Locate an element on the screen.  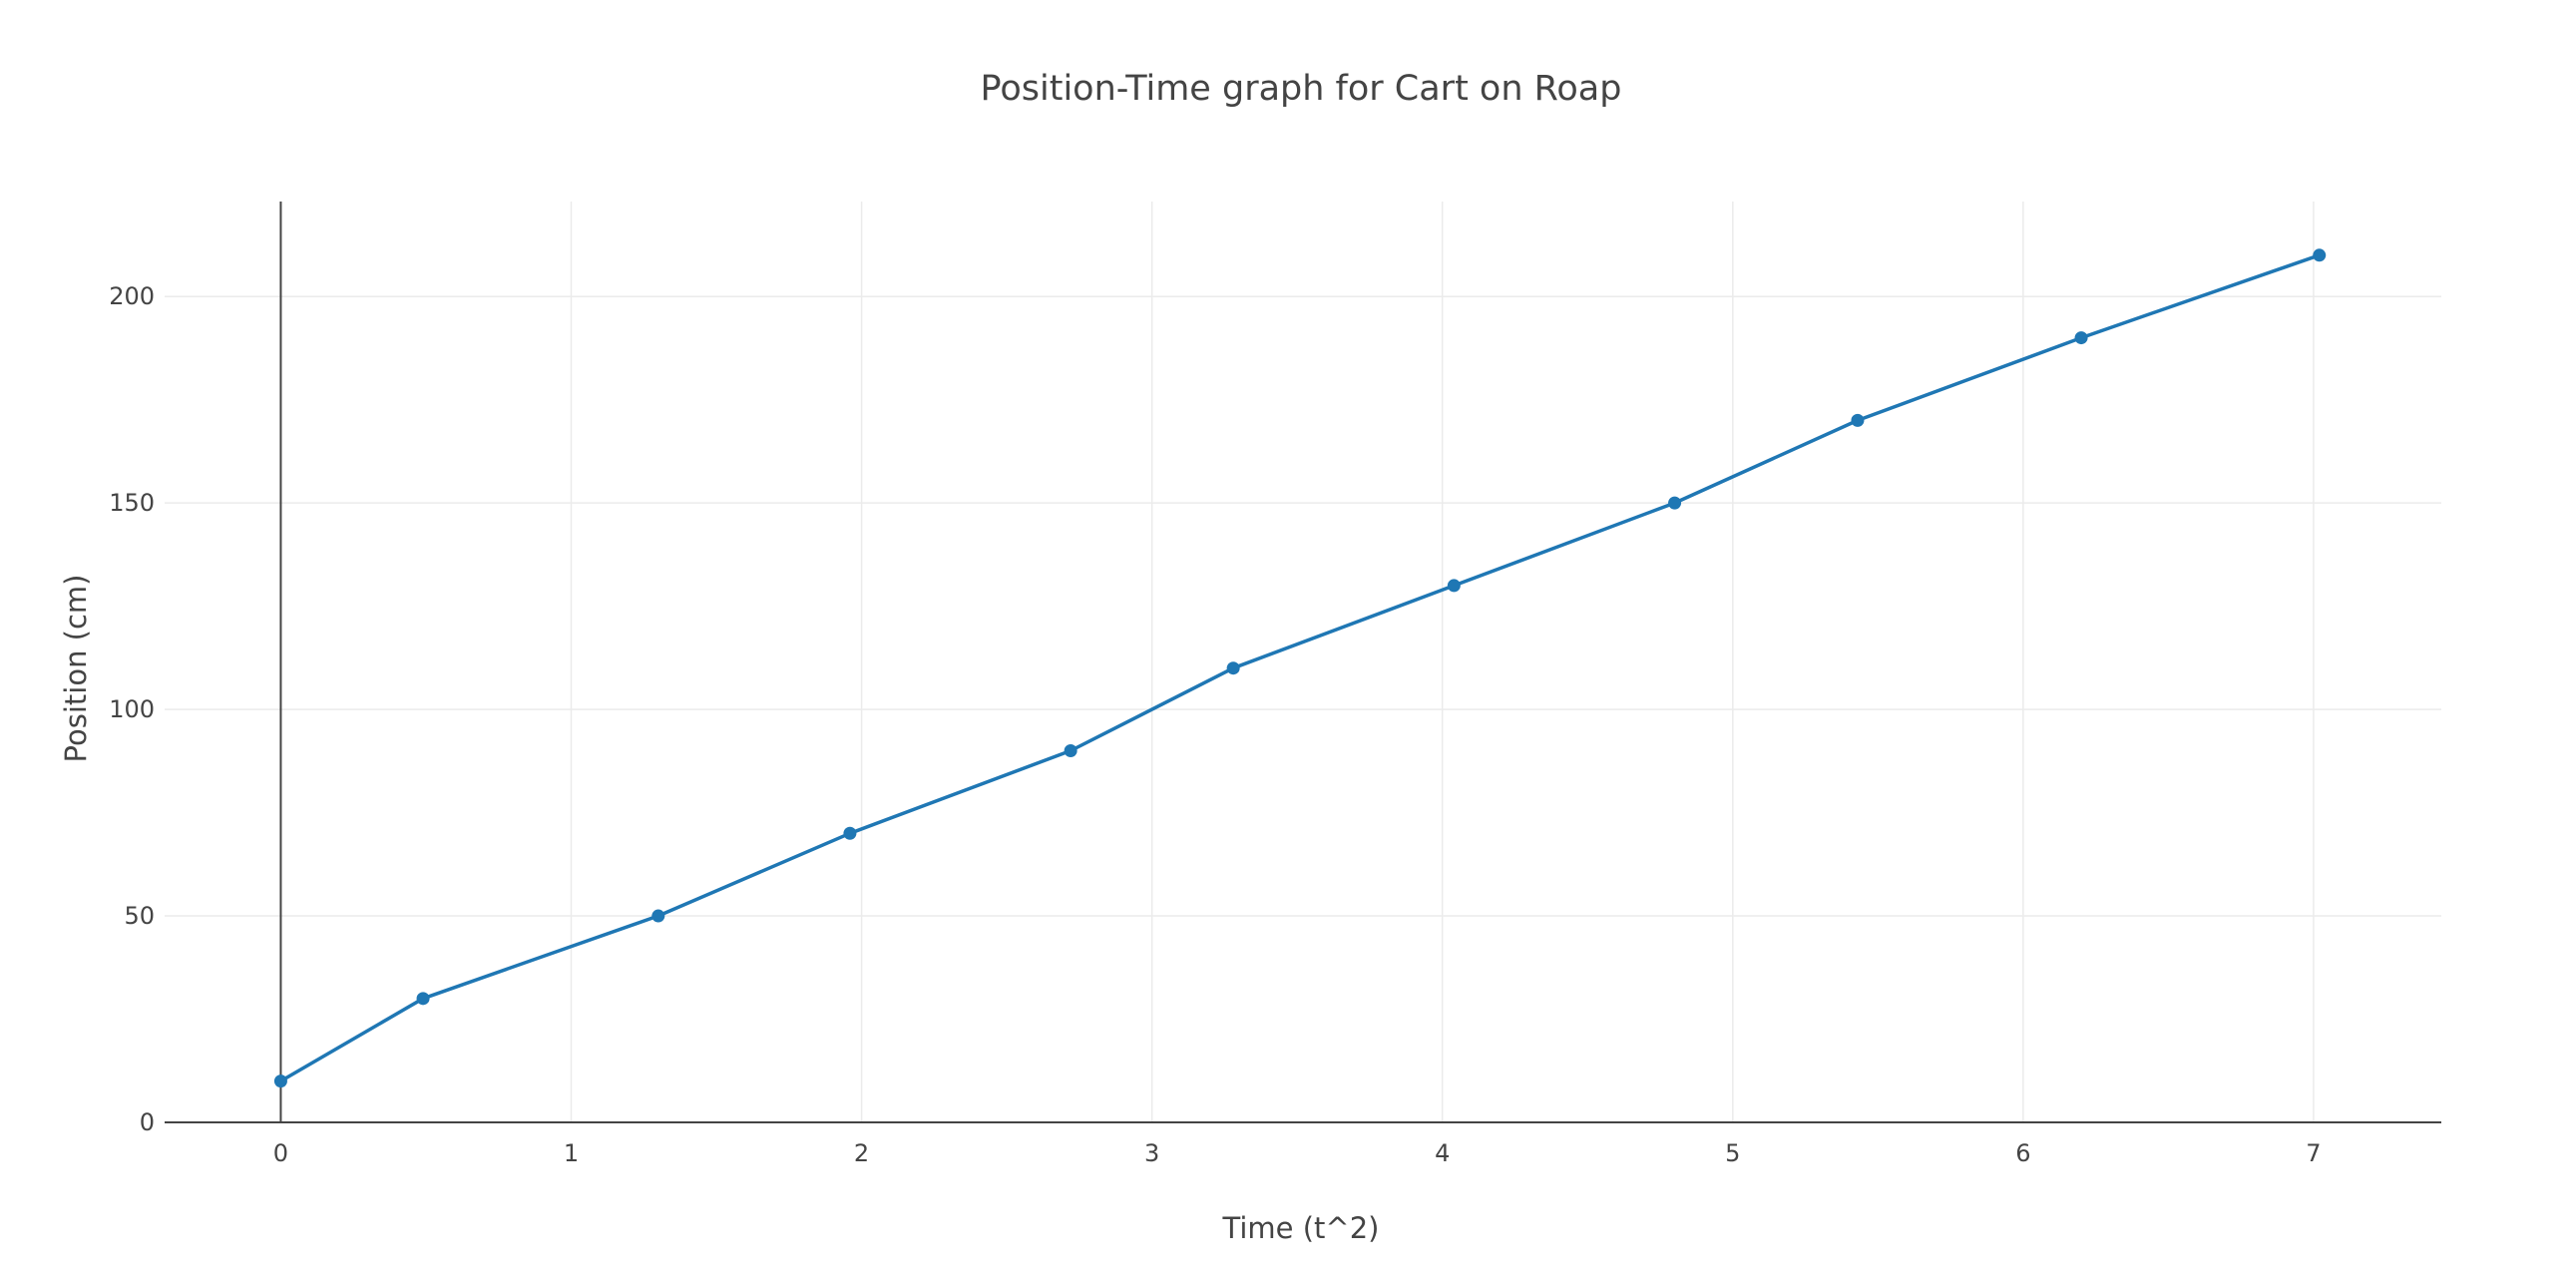
x-tick-label: 0 is located at coordinates (280, 1153).